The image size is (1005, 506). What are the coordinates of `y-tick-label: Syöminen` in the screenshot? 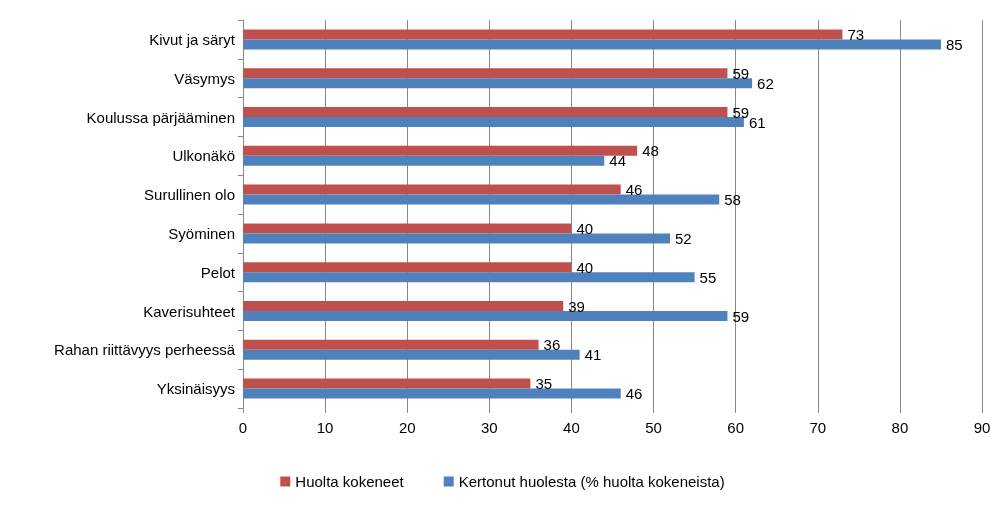 It's located at (201, 233).